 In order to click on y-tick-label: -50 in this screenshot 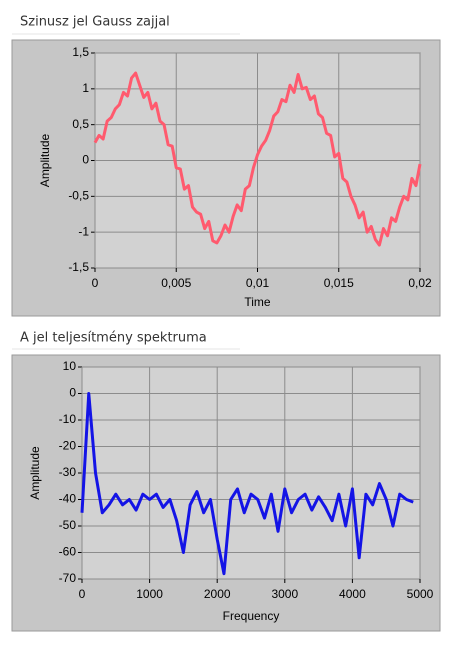, I will do `click(68, 525)`.